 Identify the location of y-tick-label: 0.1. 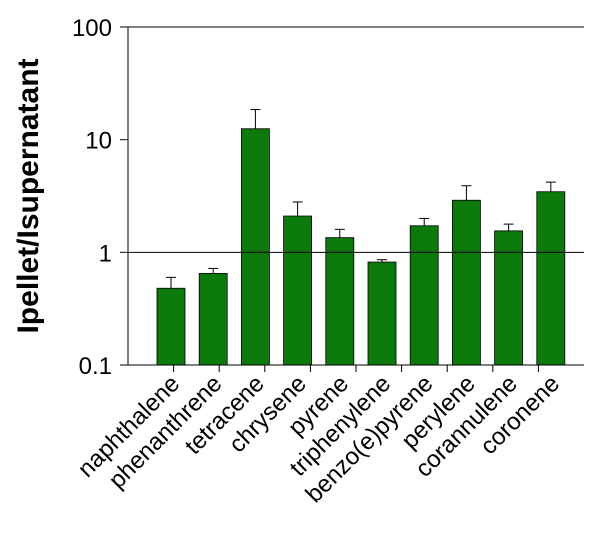
(95, 366).